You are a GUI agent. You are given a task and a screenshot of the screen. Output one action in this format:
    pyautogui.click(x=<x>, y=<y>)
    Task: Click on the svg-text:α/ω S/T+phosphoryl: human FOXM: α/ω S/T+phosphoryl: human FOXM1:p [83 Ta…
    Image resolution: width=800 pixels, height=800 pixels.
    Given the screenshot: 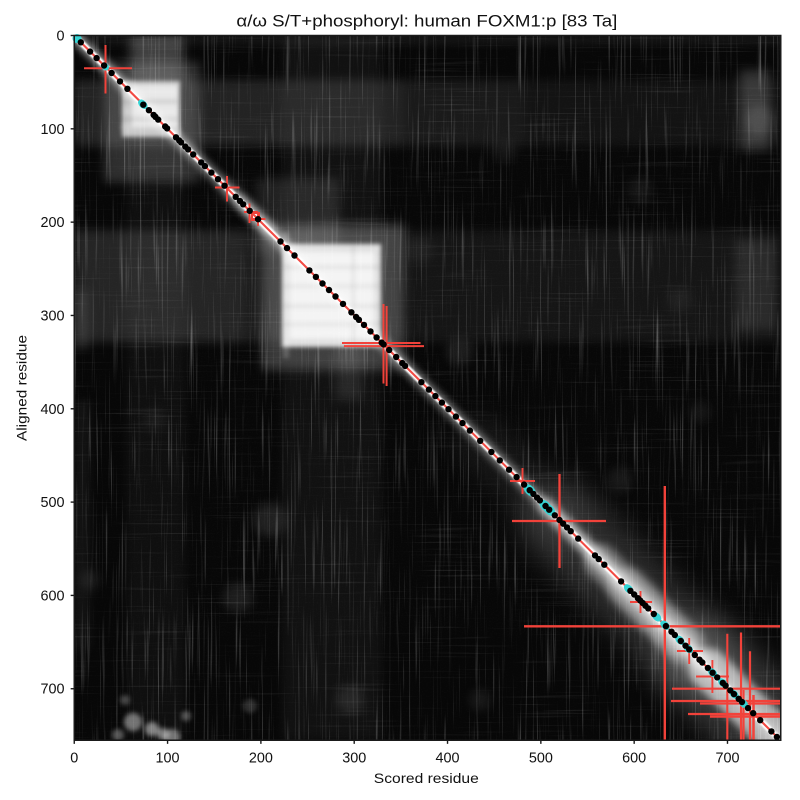 What is the action you would take?
    pyautogui.click(x=426, y=22)
    